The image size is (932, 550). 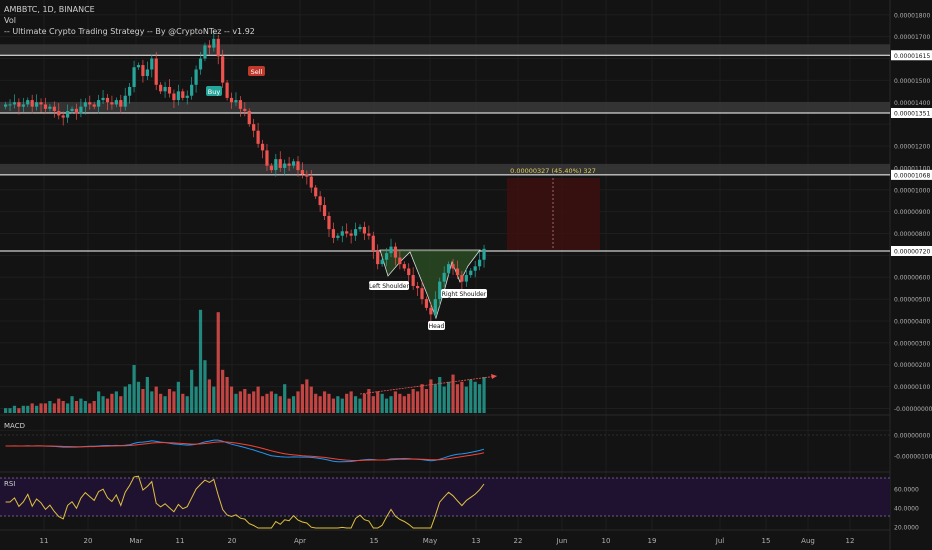 What do you see at coordinates (912, 113) in the screenshot?
I see `price-tag: 0.00001351` at bounding box center [912, 113].